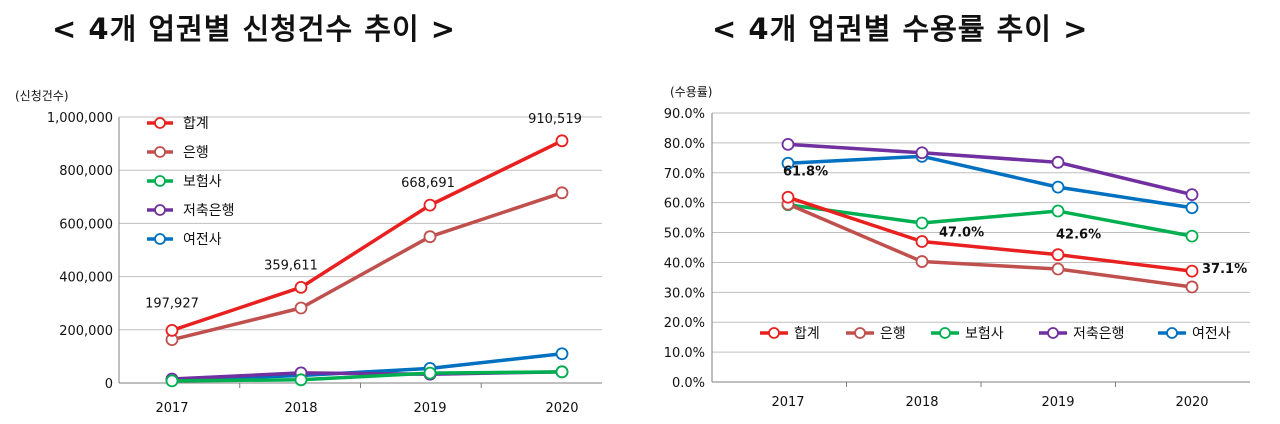 The height and width of the screenshot is (424, 1280). I want to click on right-y-axis-label: (수용률), so click(691, 92).